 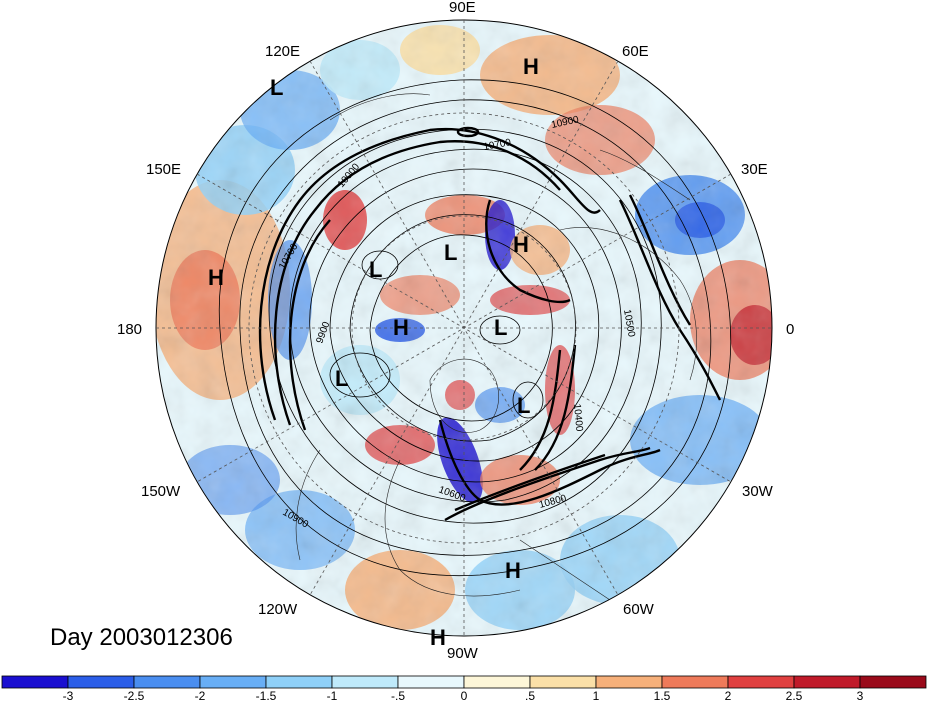 I want to click on colorbar-tick-label: -.5, so click(x=398, y=695).